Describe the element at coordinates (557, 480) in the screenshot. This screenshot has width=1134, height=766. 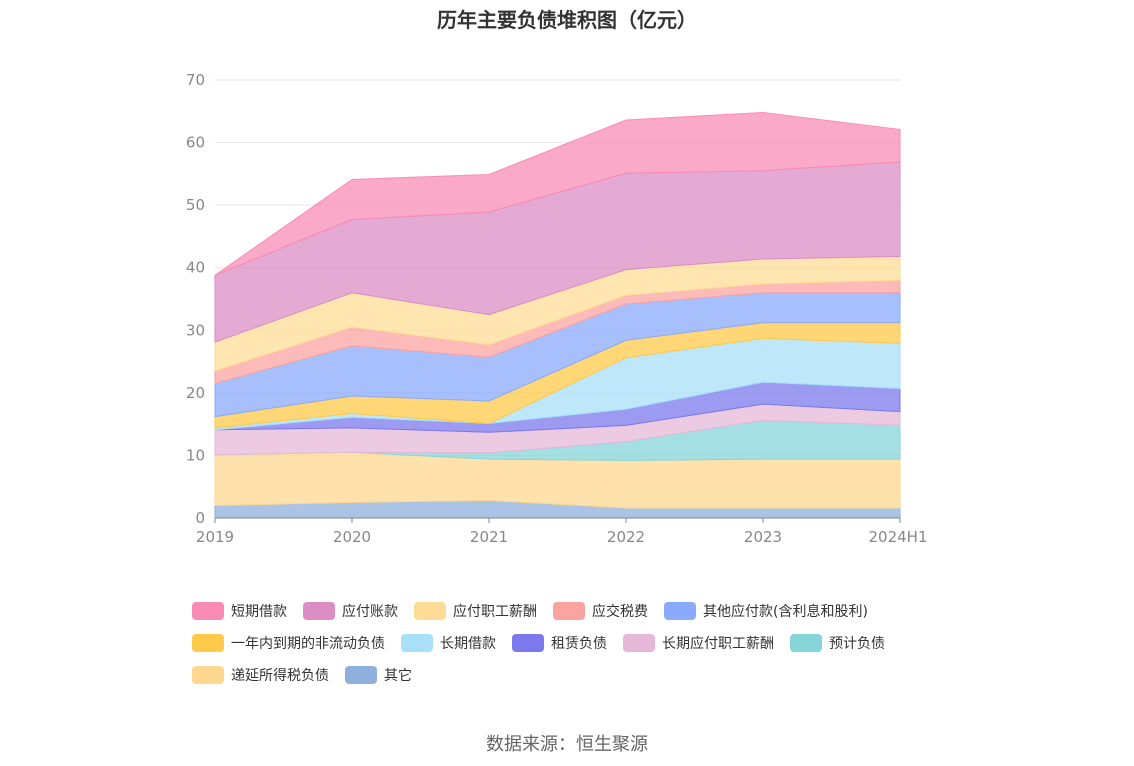
I see `area-递延所得税负债` at that location.